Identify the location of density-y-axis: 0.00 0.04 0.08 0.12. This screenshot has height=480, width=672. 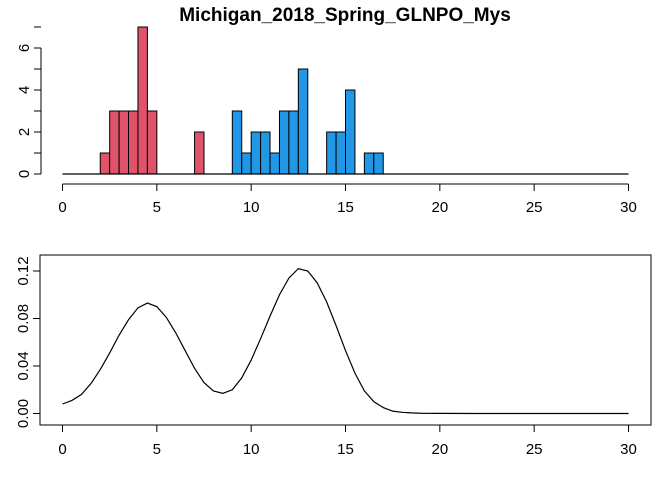
(28, 342).